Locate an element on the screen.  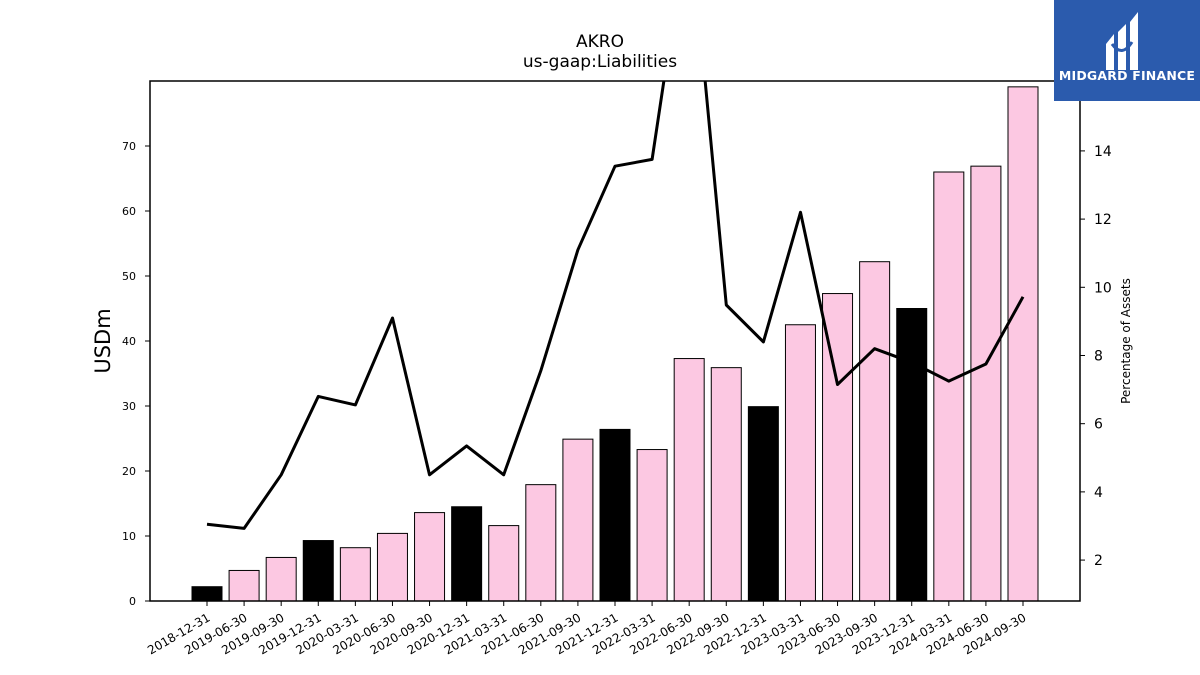
y-tick-label: 10 is located at coordinates (129, 536).